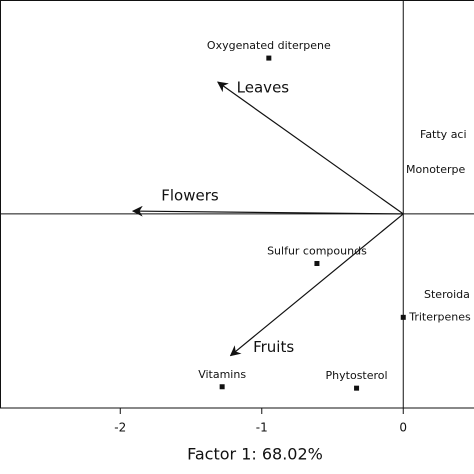 This screenshot has width=474, height=474. What do you see at coordinates (403, 428) in the screenshot?
I see `x-tick-label: 0` at bounding box center [403, 428].